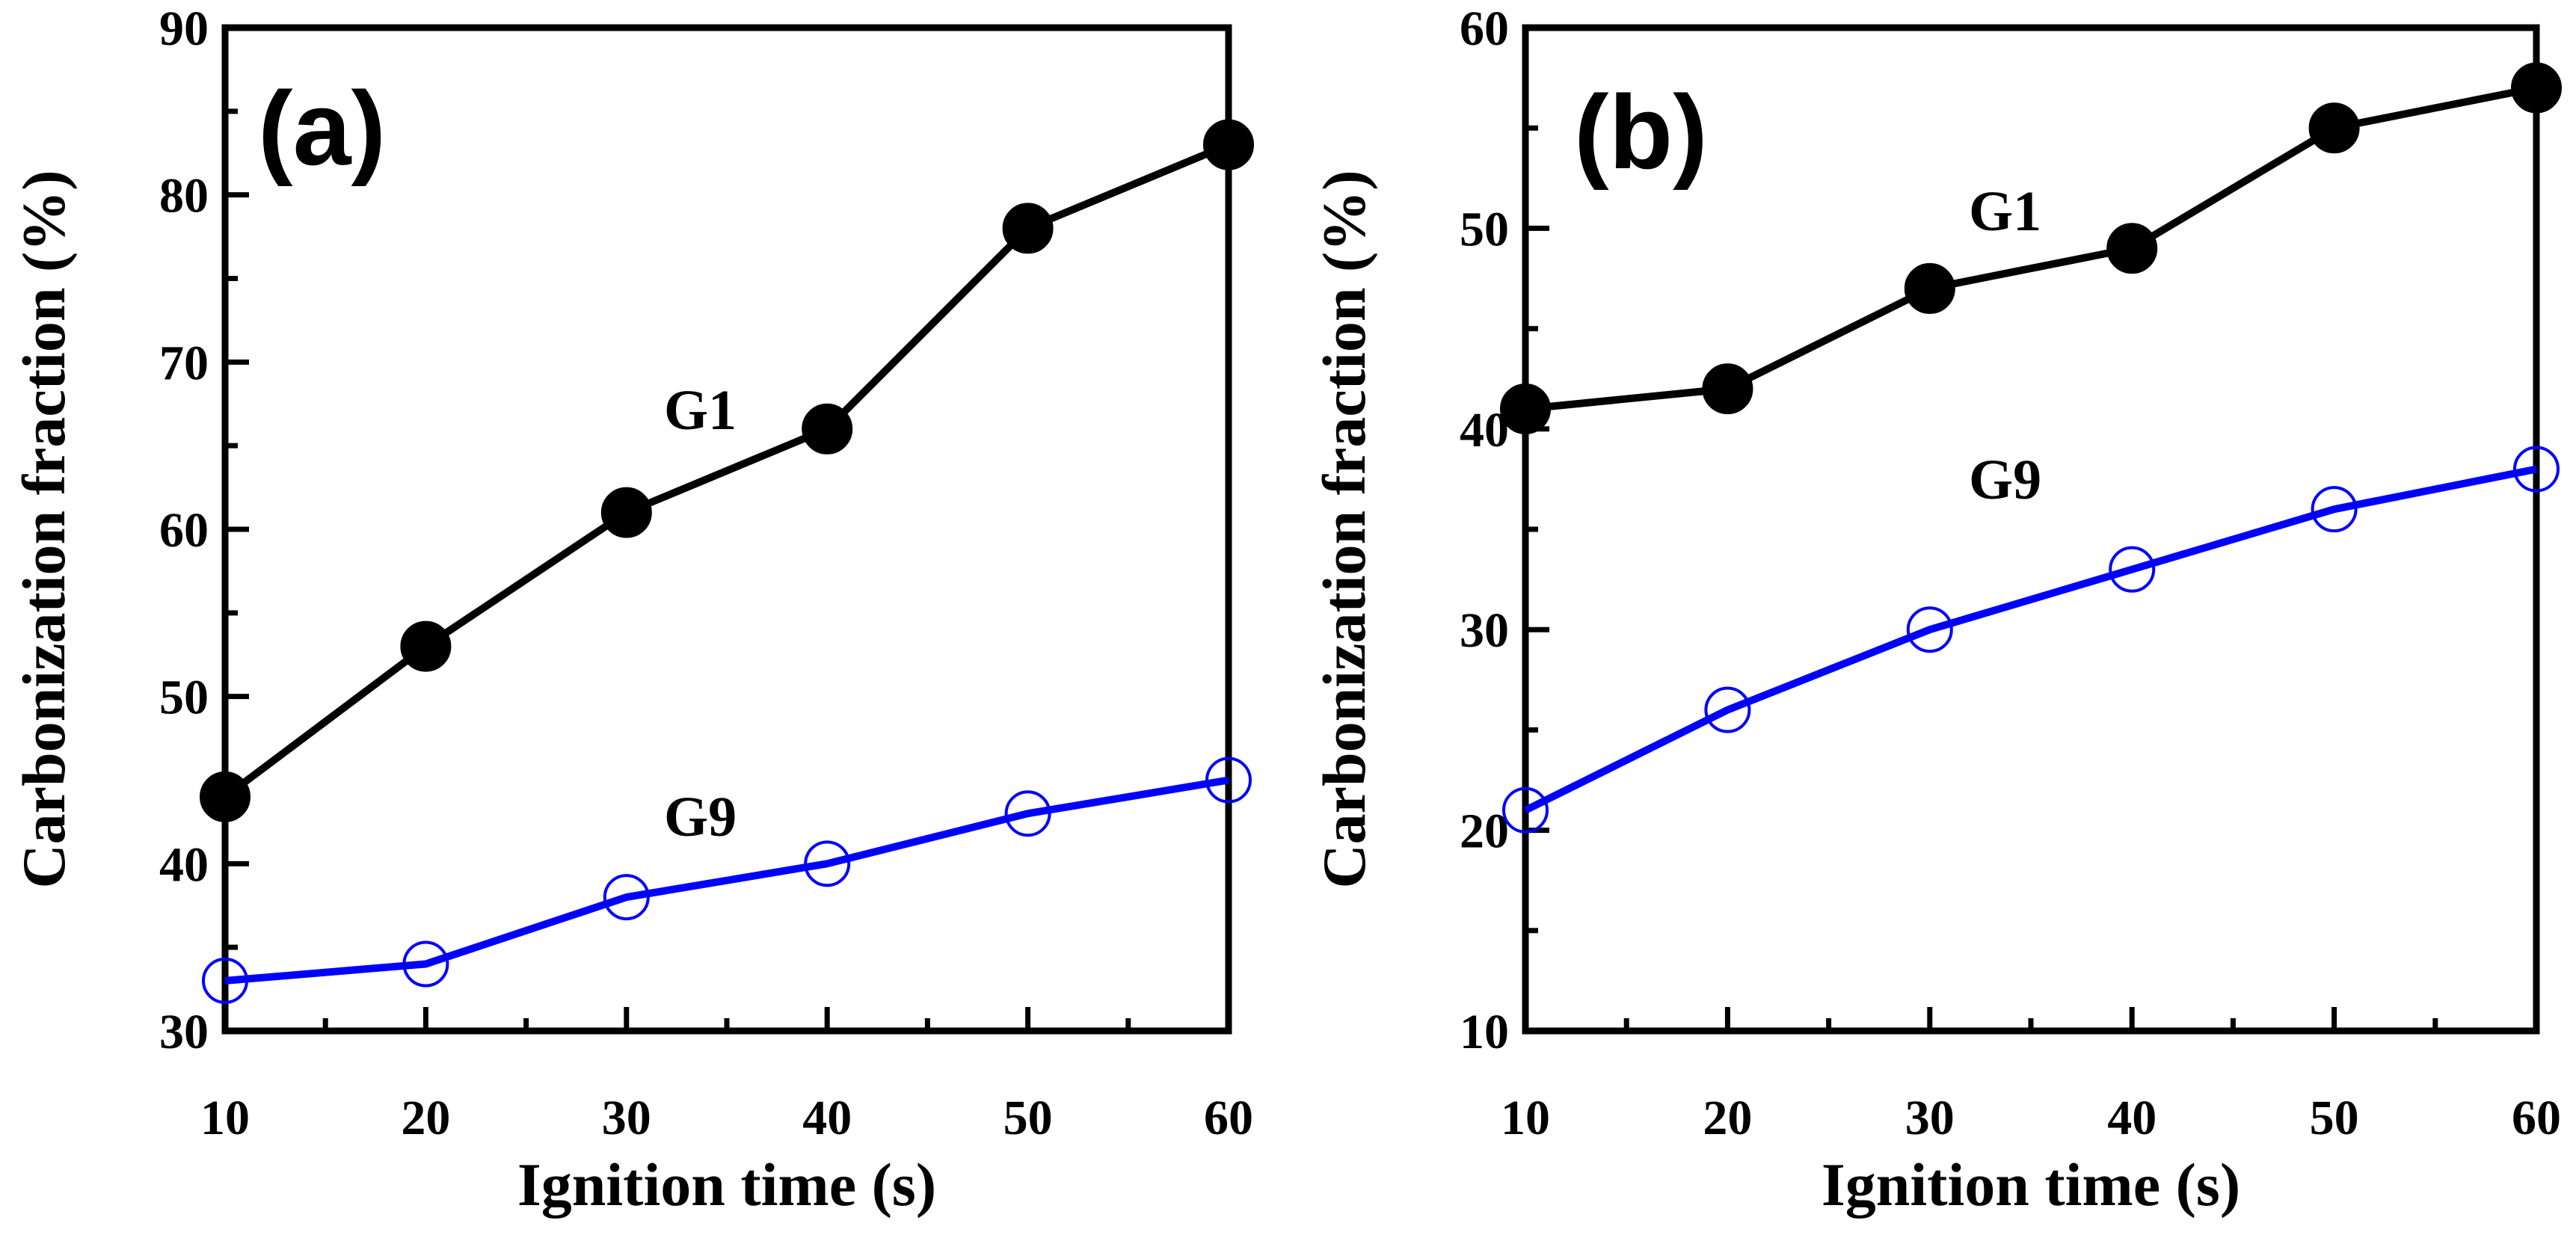 The width and height of the screenshot is (2576, 1235). What do you see at coordinates (1641, 132) in the screenshot?
I see `panel-label-b: (b)` at bounding box center [1641, 132].